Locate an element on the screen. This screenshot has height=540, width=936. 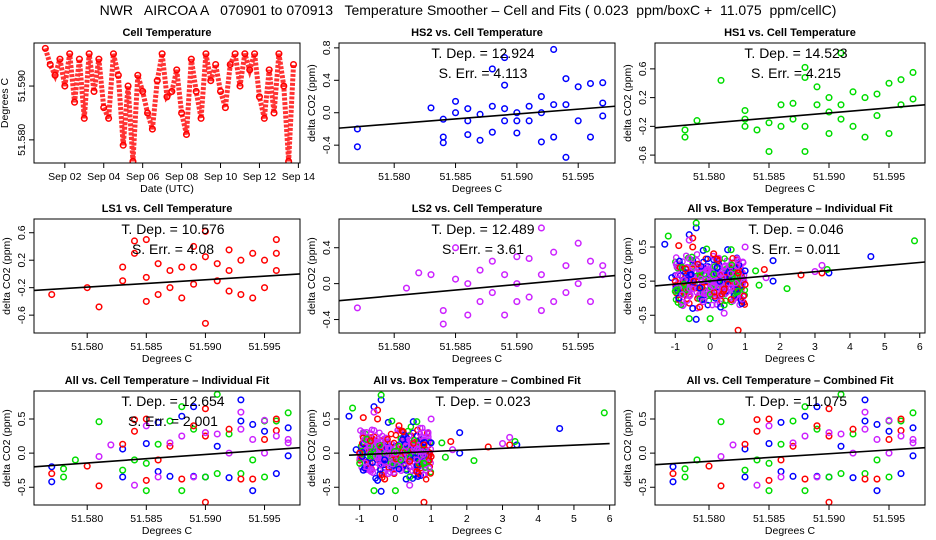
x-tick-label: 51.595 is located at coordinates (264, 519).